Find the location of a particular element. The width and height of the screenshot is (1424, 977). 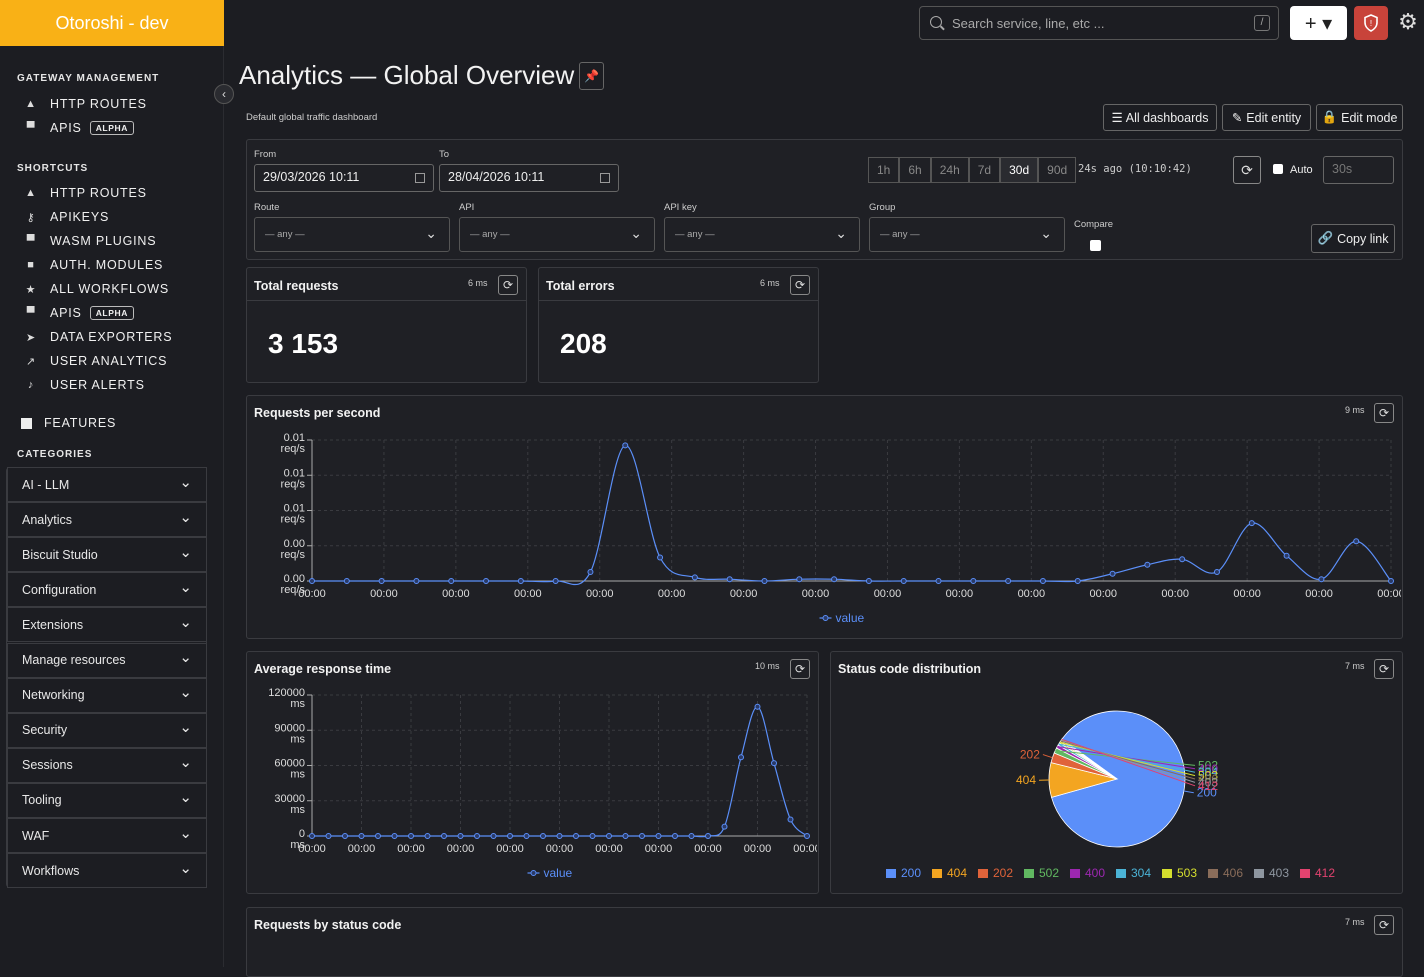

category-label: Manage resources is located at coordinates (74, 660).